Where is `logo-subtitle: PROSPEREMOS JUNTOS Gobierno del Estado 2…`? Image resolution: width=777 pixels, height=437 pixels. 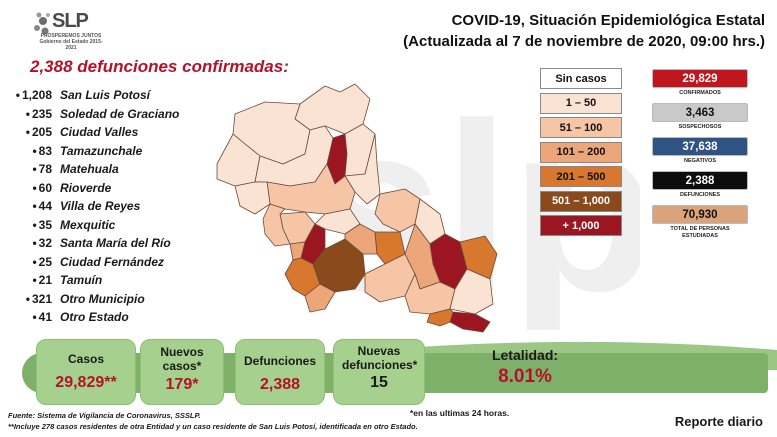 logo-subtitle: PROSPEREMOS JUNTOS Gobierno del Estado 2… is located at coordinates (71, 42).